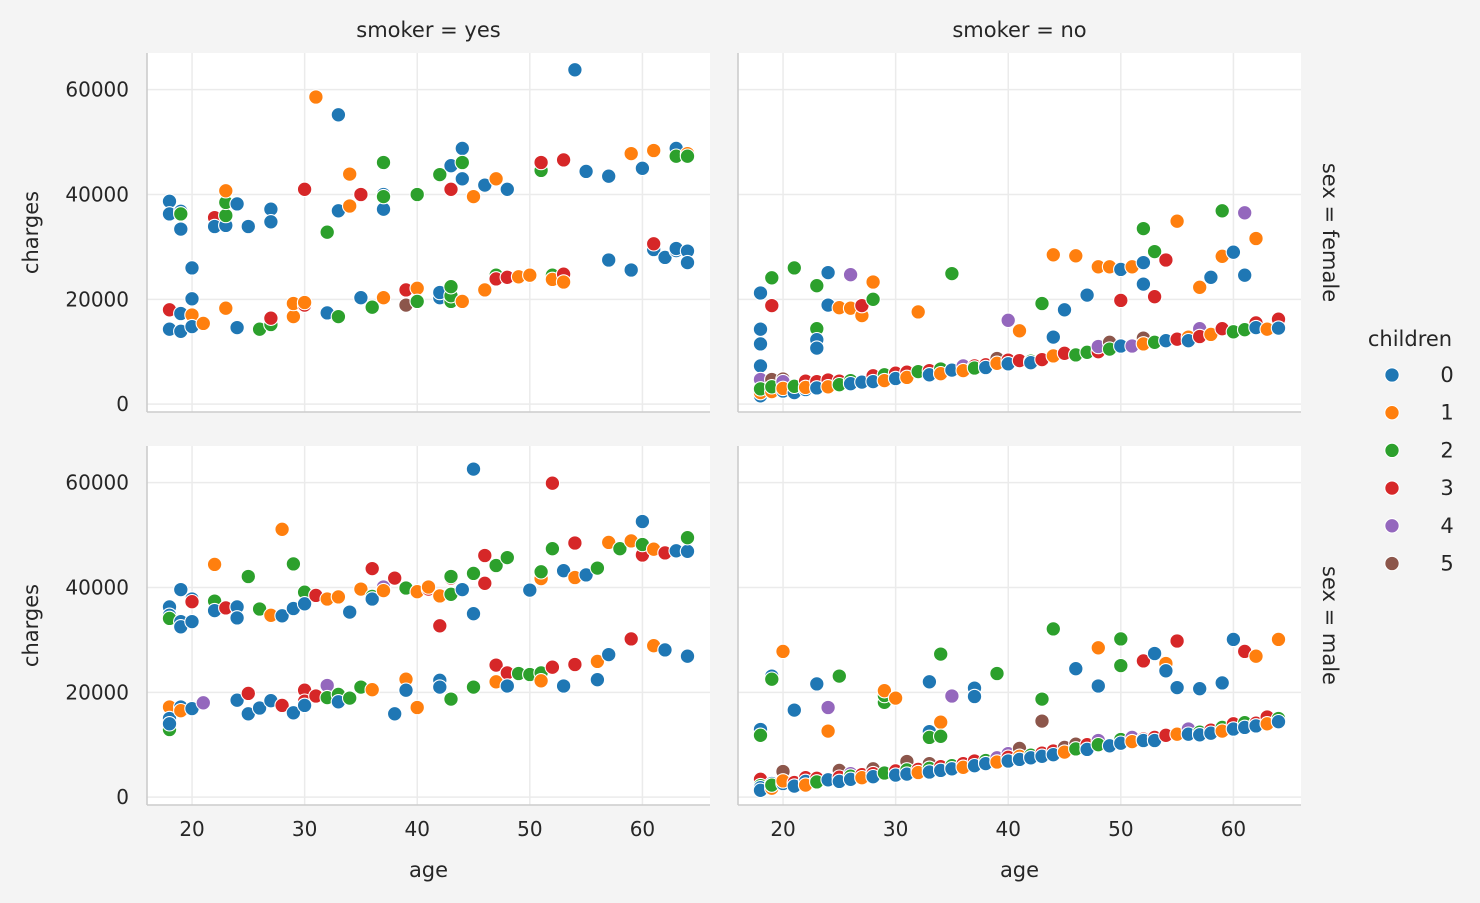 The width and height of the screenshot is (1480, 903). I want to click on x-tick-label: 30, so click(895, 829).